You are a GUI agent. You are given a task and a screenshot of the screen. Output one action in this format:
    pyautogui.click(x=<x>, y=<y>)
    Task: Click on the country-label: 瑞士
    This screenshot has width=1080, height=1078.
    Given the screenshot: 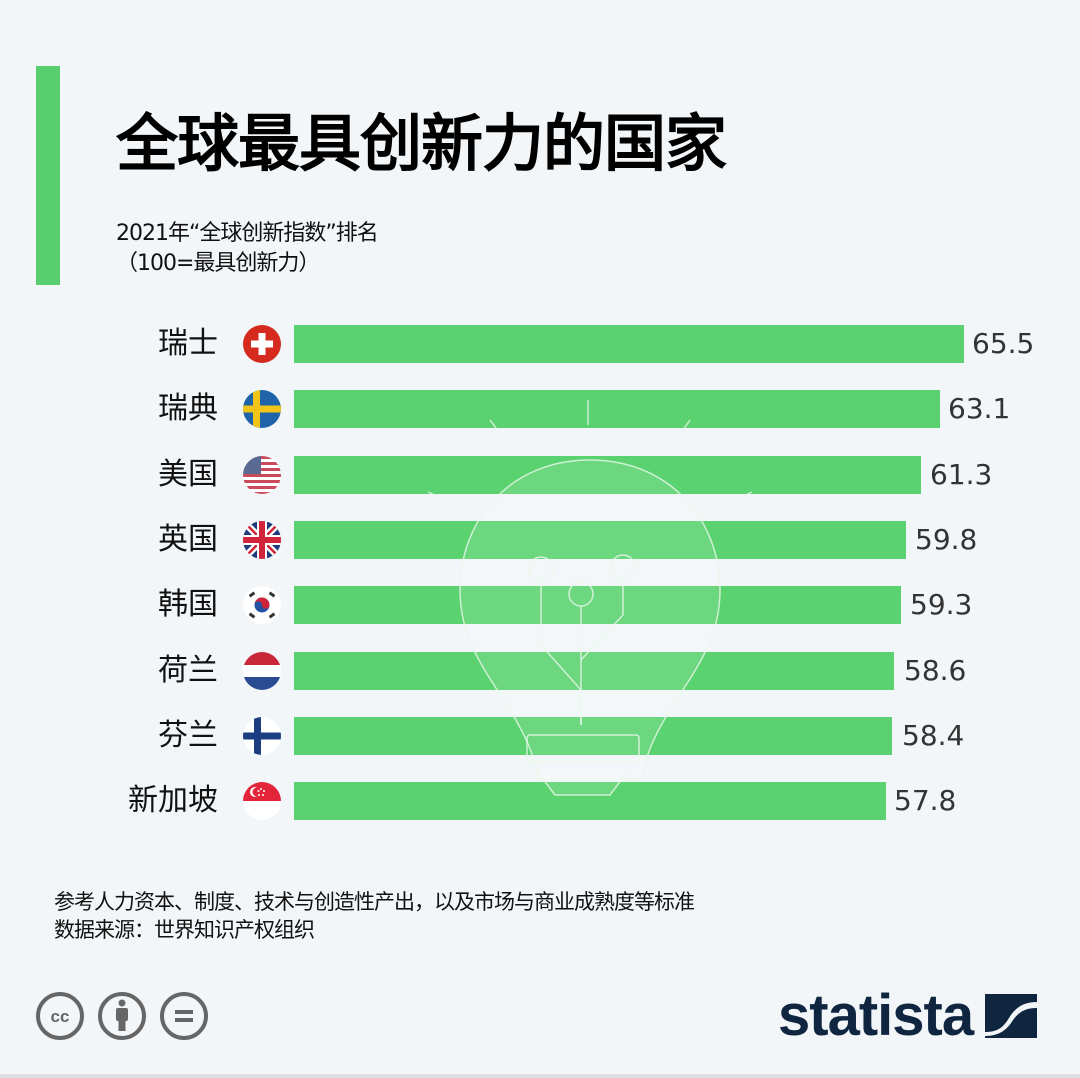 What is the action you would take?
    pyautogui.click(x=188, y=343)
    